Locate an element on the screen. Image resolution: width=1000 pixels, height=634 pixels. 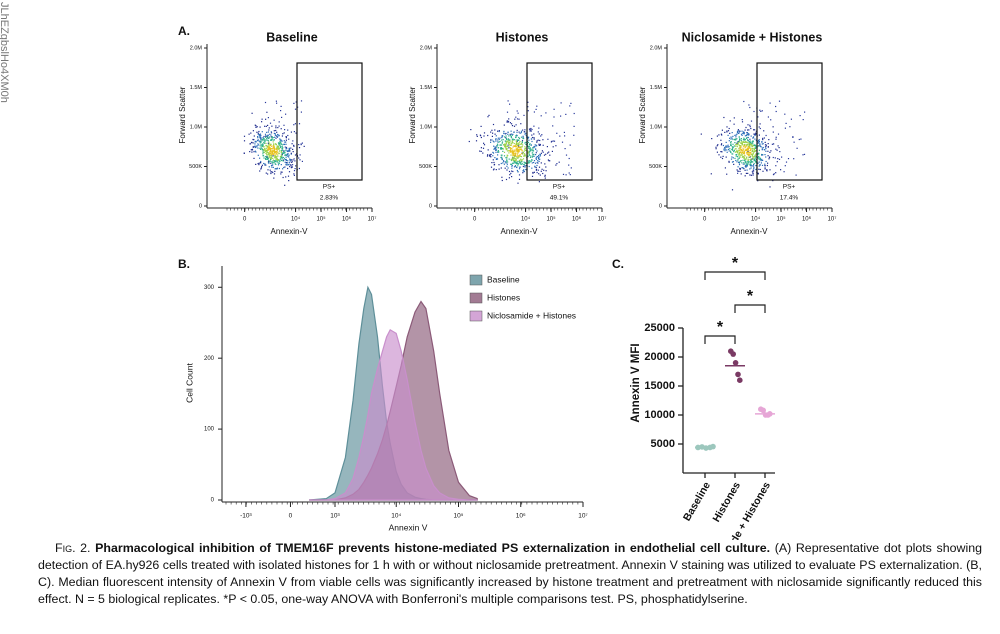
y-axis-label: Forward Scatter is located at coordinates (412, 114).